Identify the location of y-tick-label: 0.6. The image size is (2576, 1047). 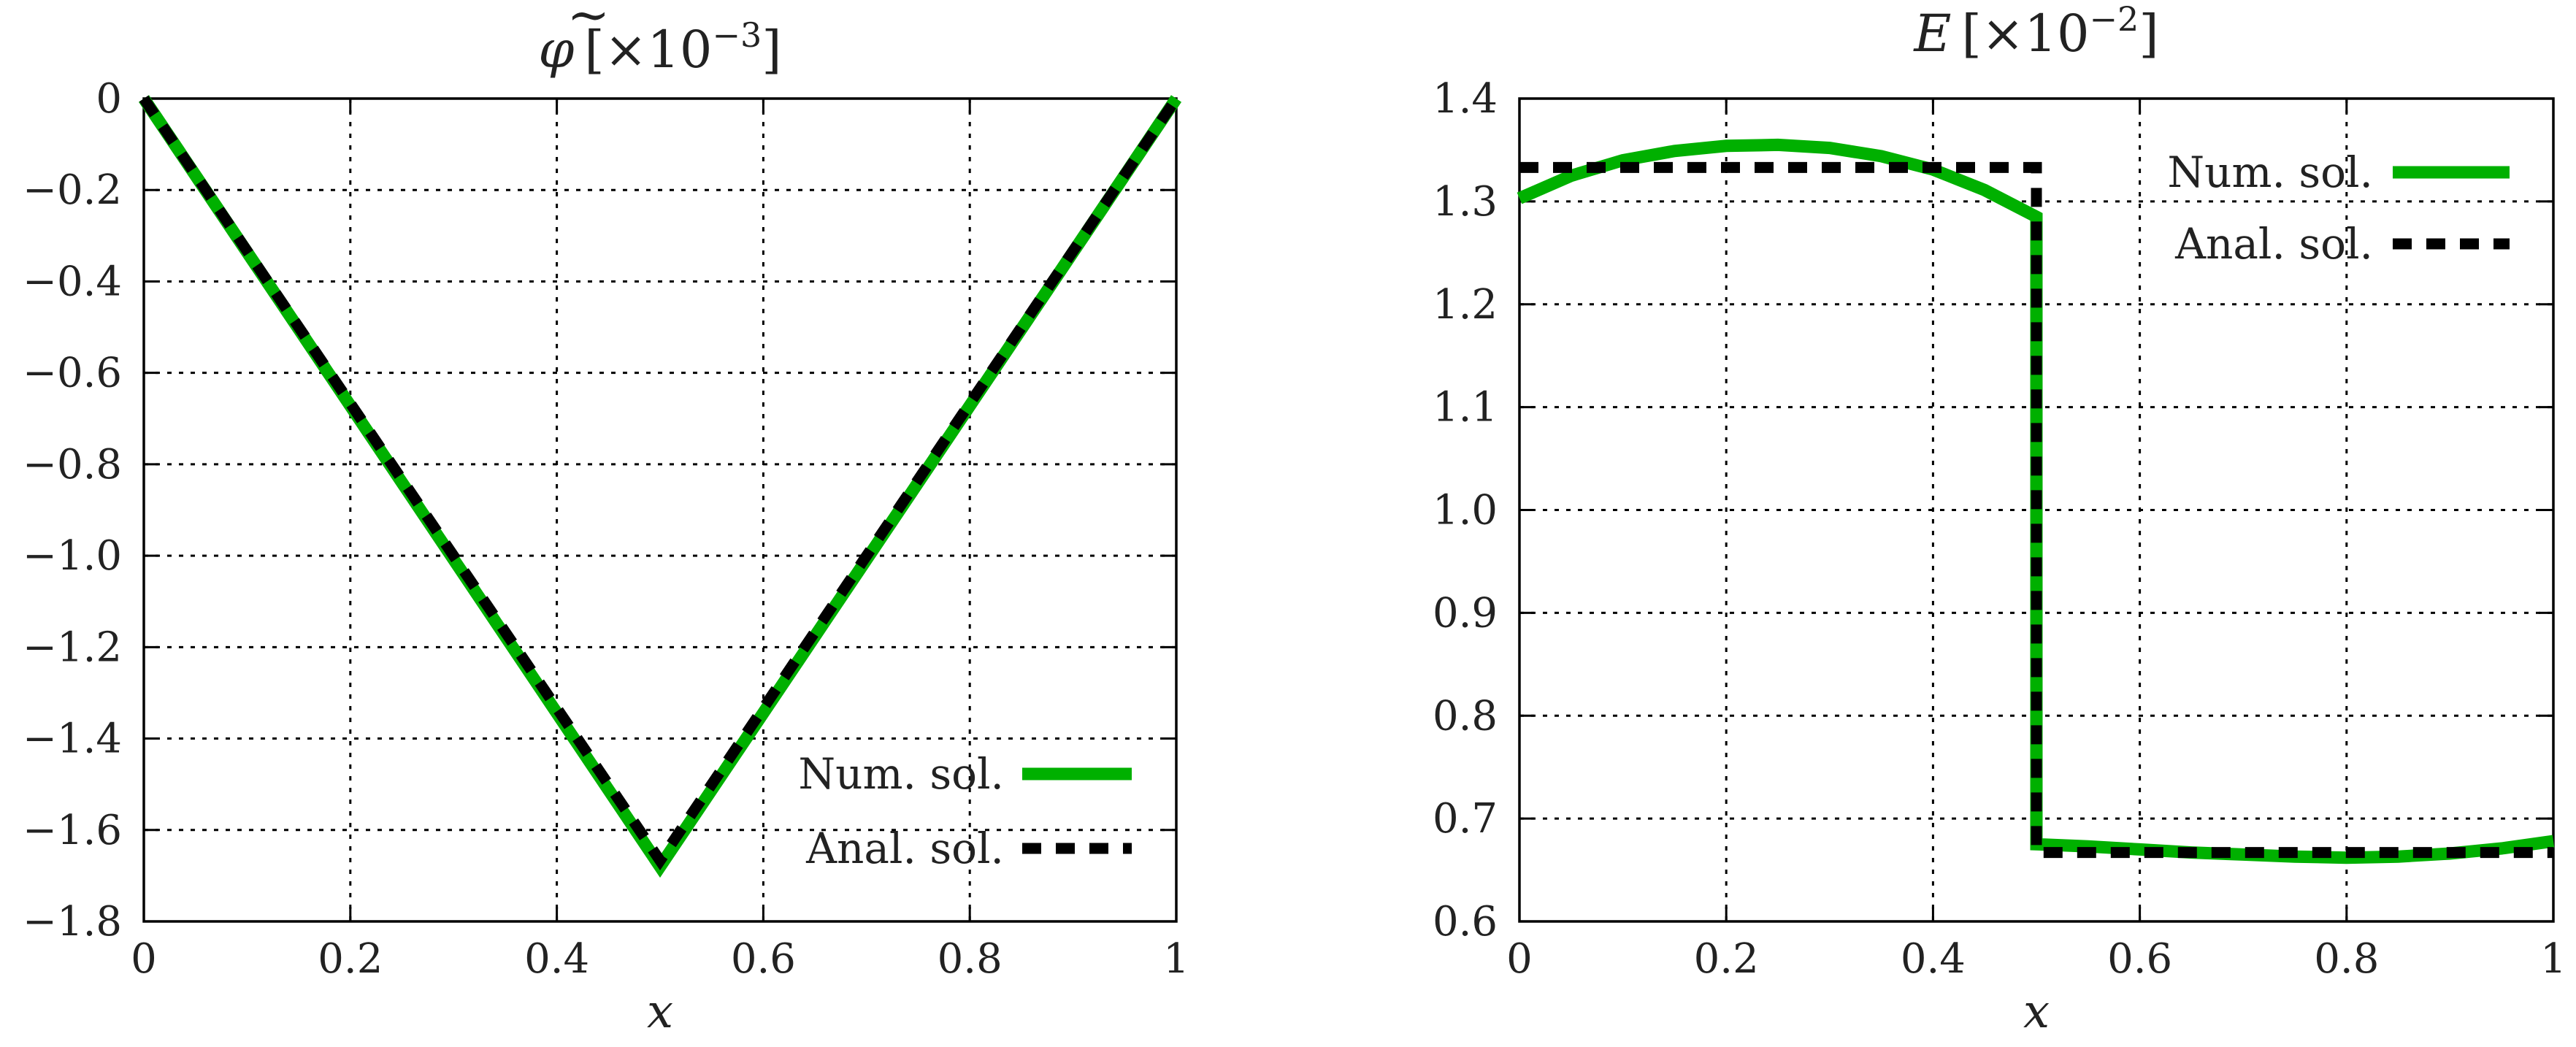
(1465, 922).